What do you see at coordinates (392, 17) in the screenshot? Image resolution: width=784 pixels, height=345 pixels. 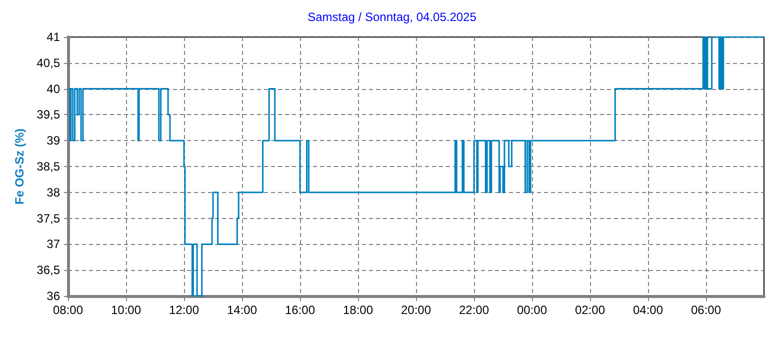 I see `chart-title: Samstag / Sonntag, 04.05.2025` at bounding box center [392, 17].